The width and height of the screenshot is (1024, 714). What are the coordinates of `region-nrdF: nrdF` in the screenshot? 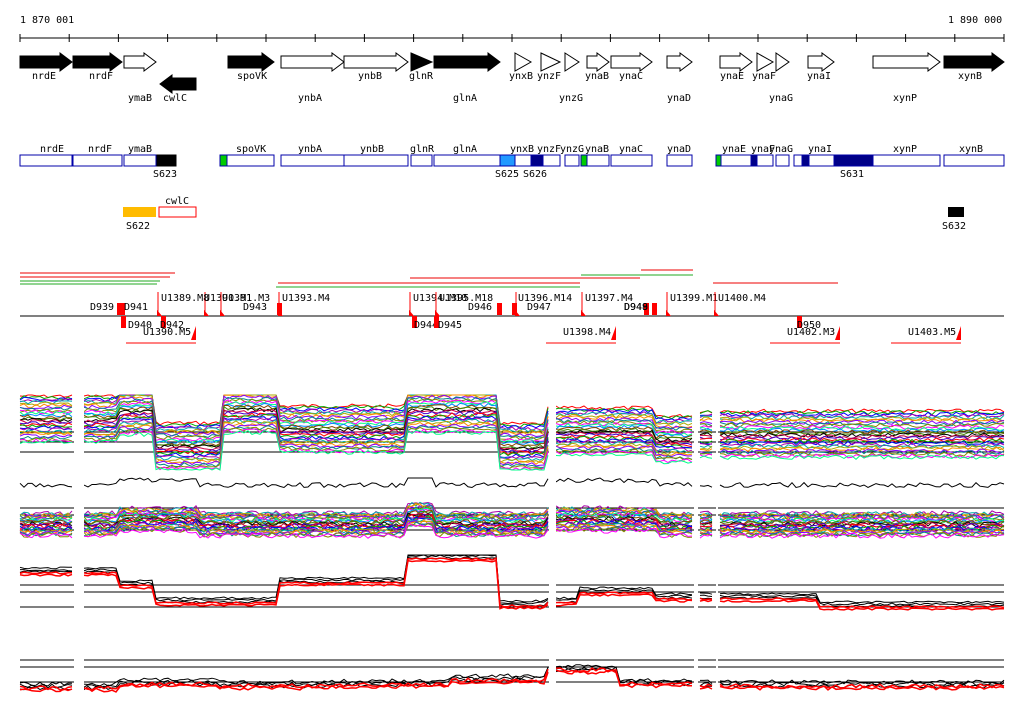 It's located at (97, 155).